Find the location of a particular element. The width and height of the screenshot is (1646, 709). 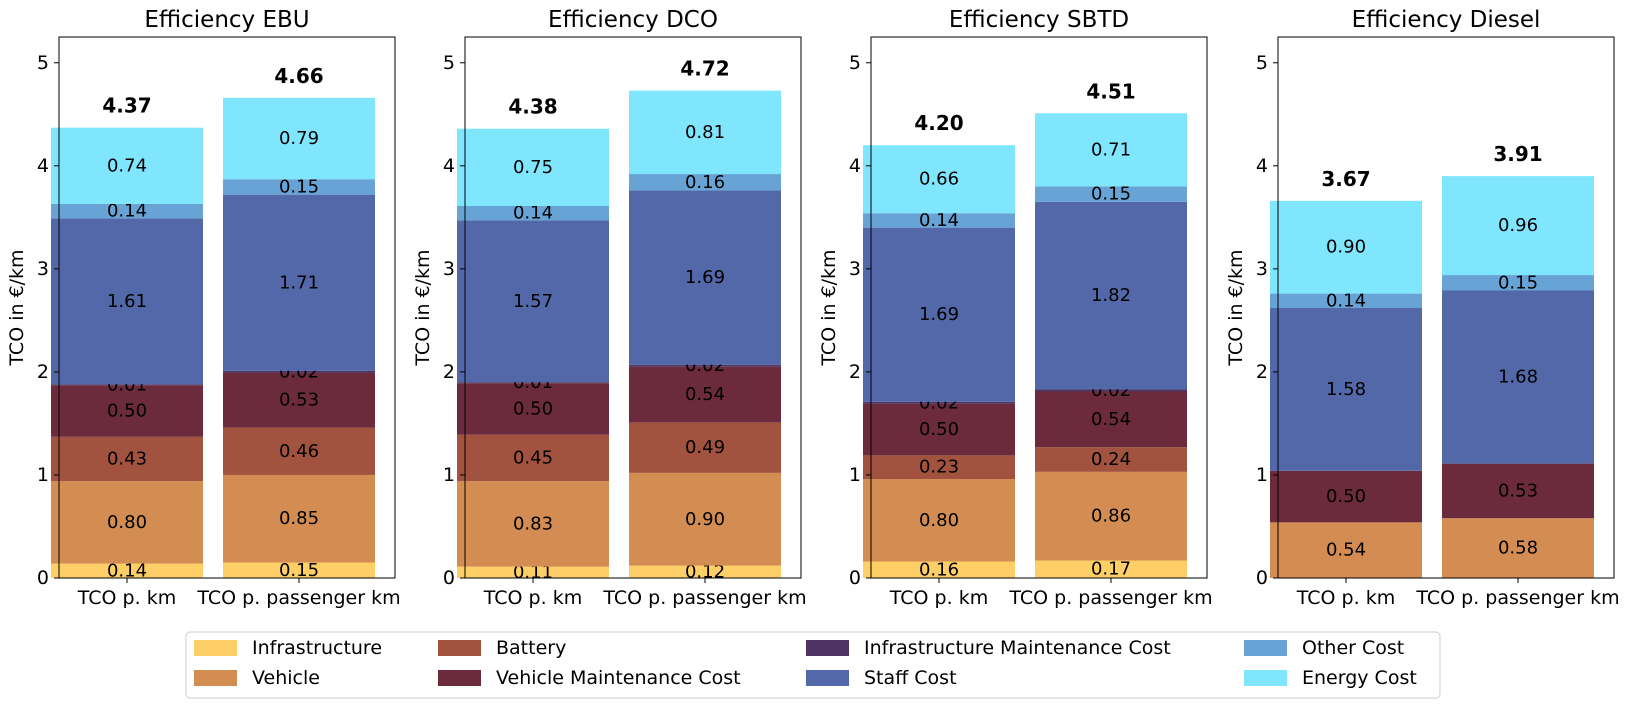

bar-p3-c1-vehicle is located at coordinates (939, 520).